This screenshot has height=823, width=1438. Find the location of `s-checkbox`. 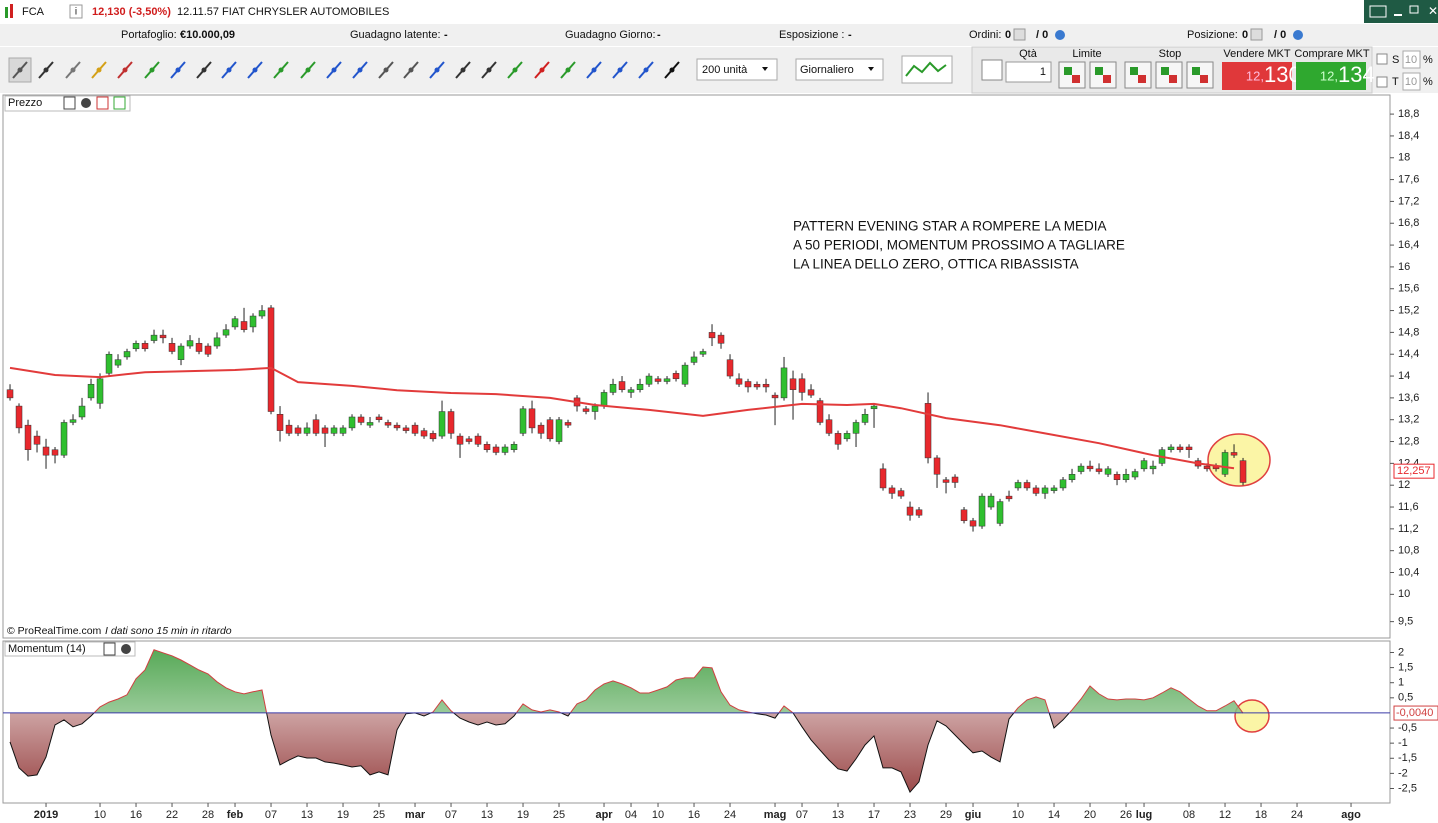

s-checkbox is located at coordinates (1382, 59).